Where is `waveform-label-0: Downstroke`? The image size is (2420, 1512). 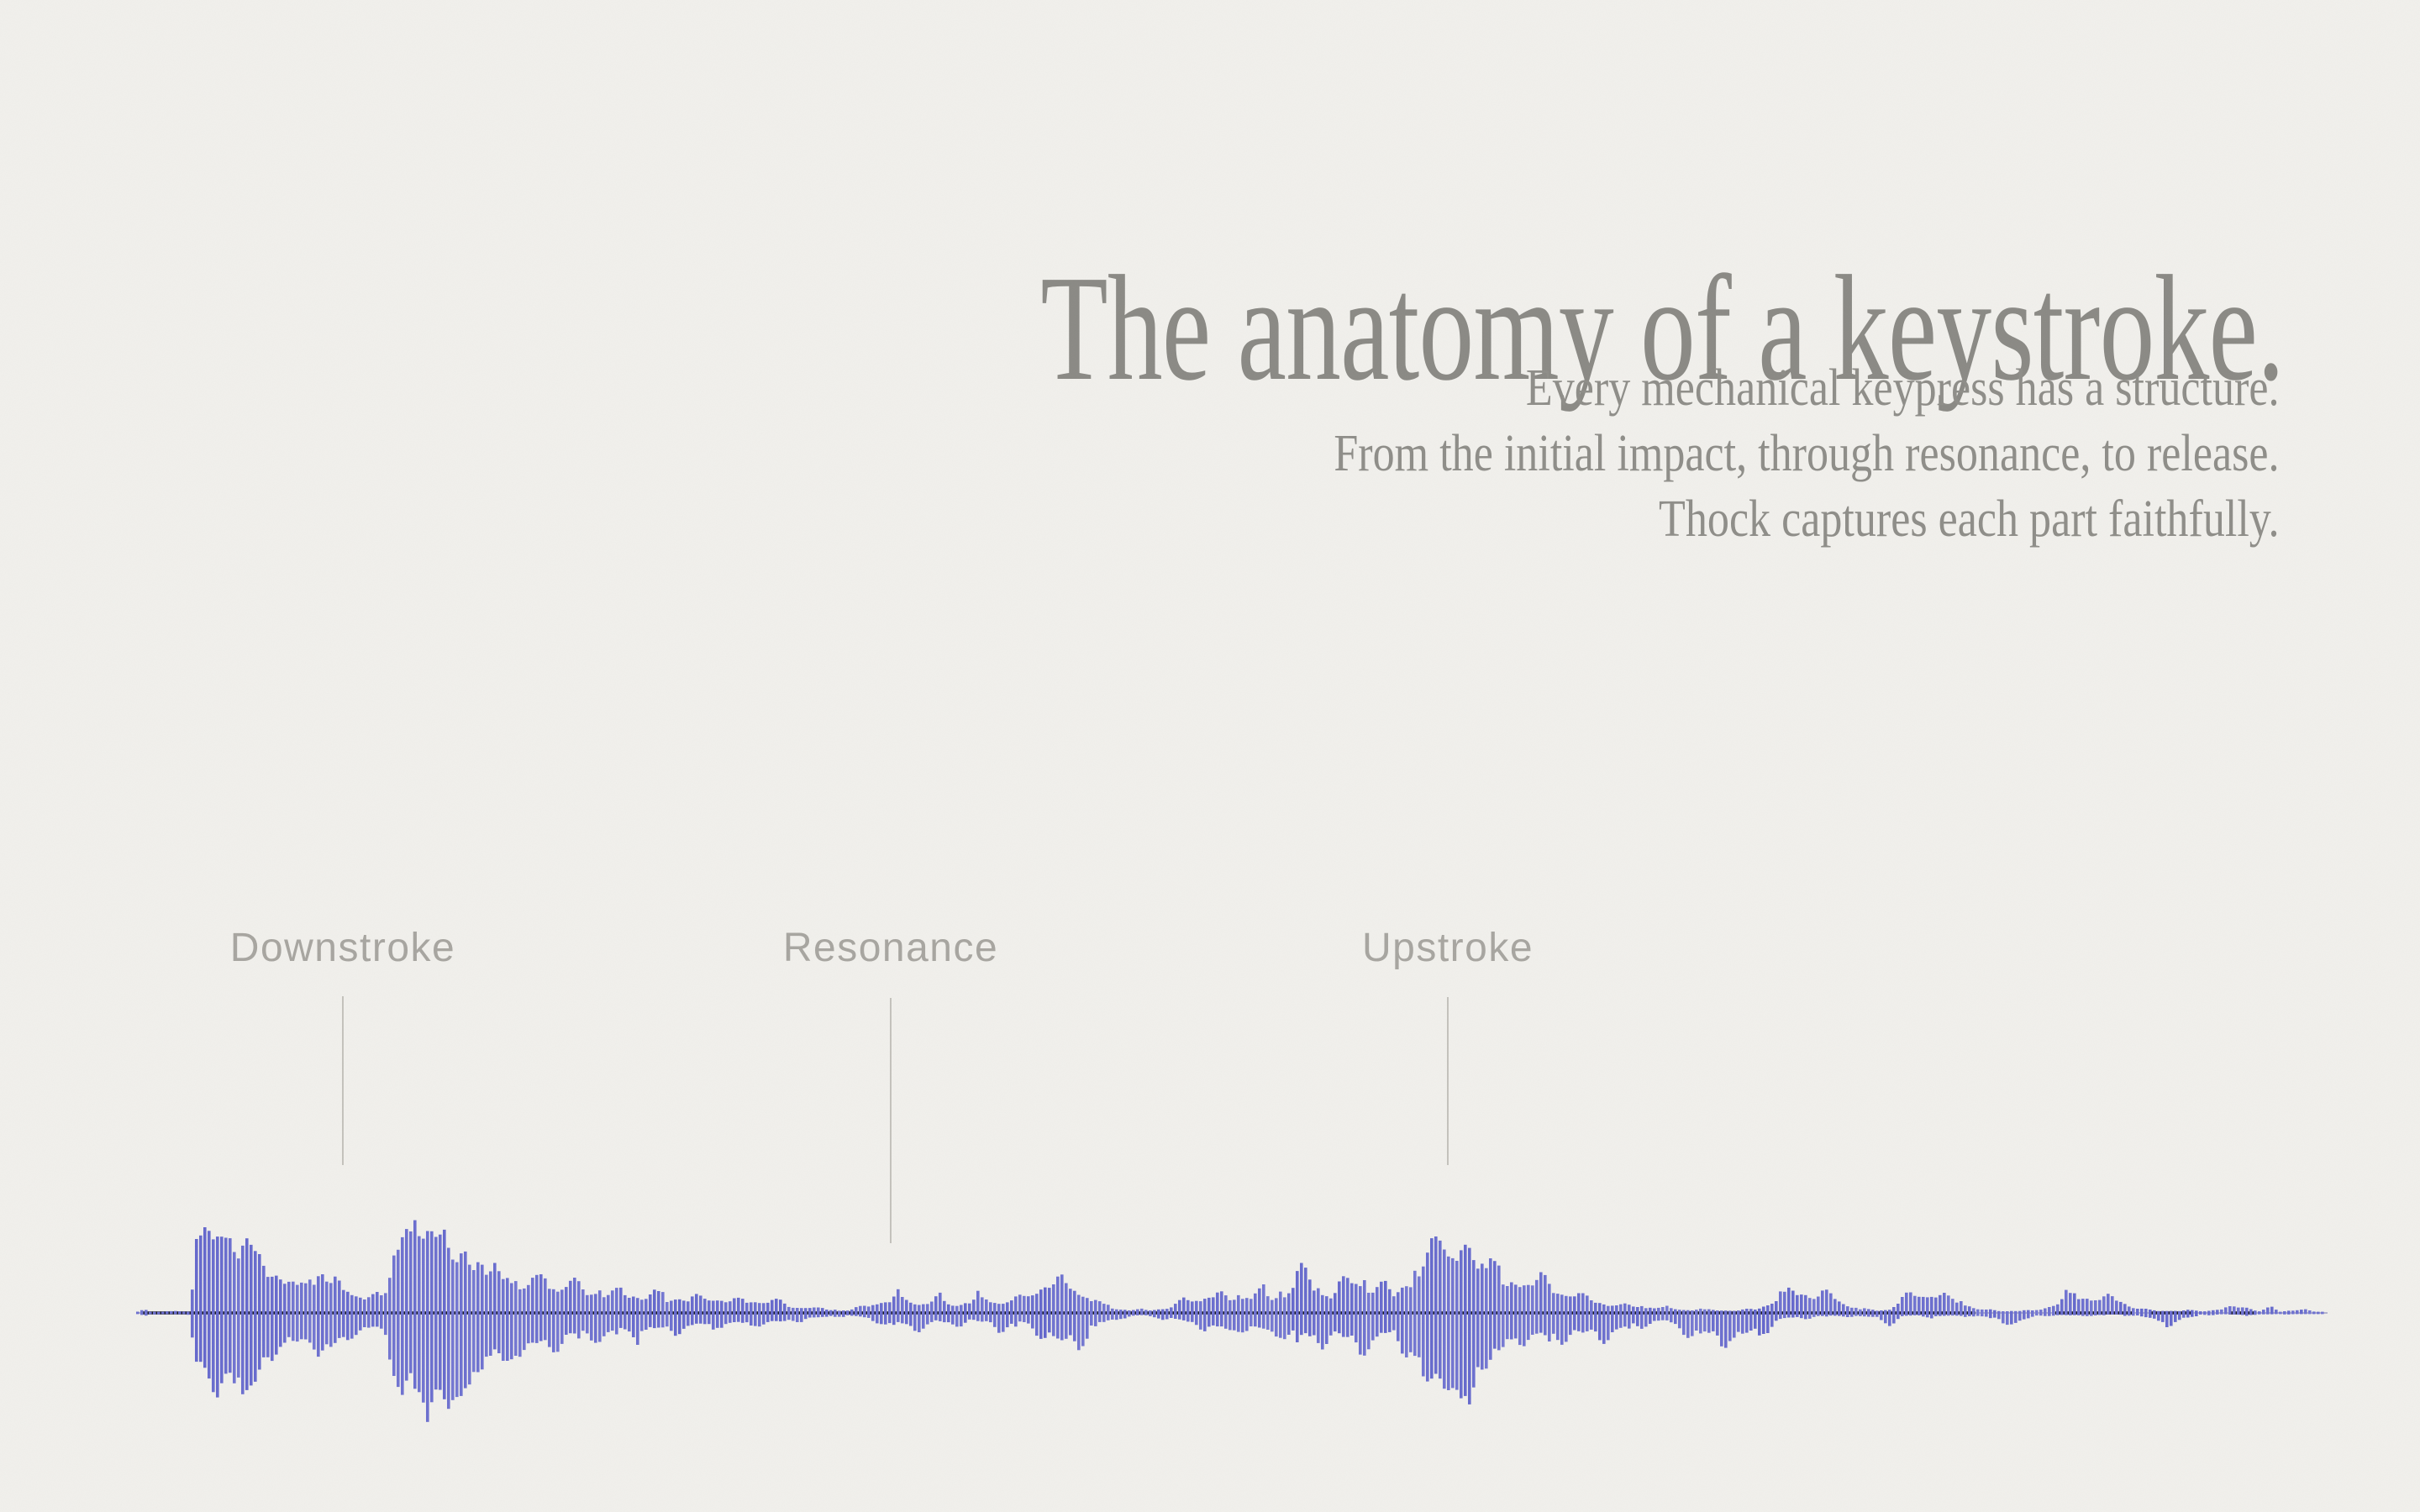 waveform-label-0: Downstroke is located at coordinates (342, 948).